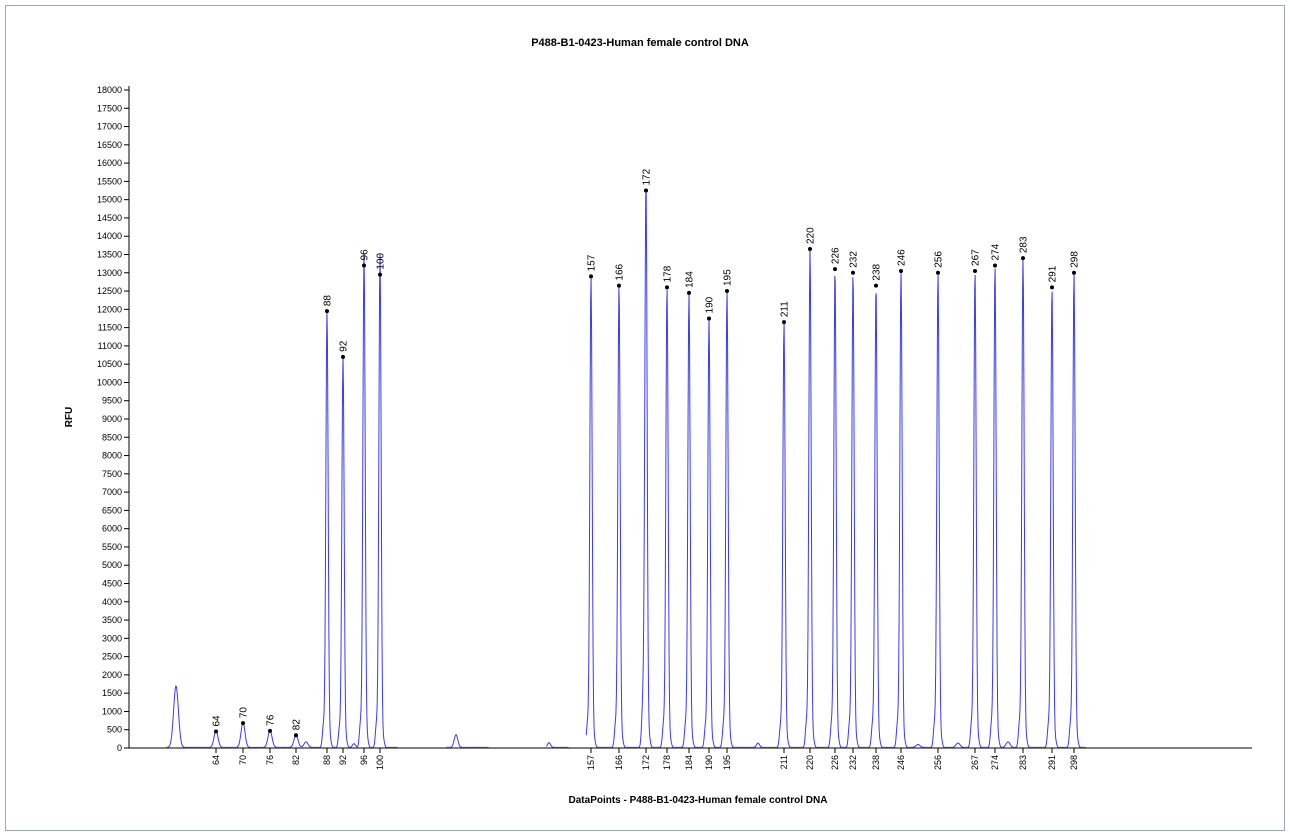 The image size is (1290, 836). What do you see at coordinates (1052, 762) in the screenshot?
I see `x-tick-label: 291` at bounding box center [1052, 762].